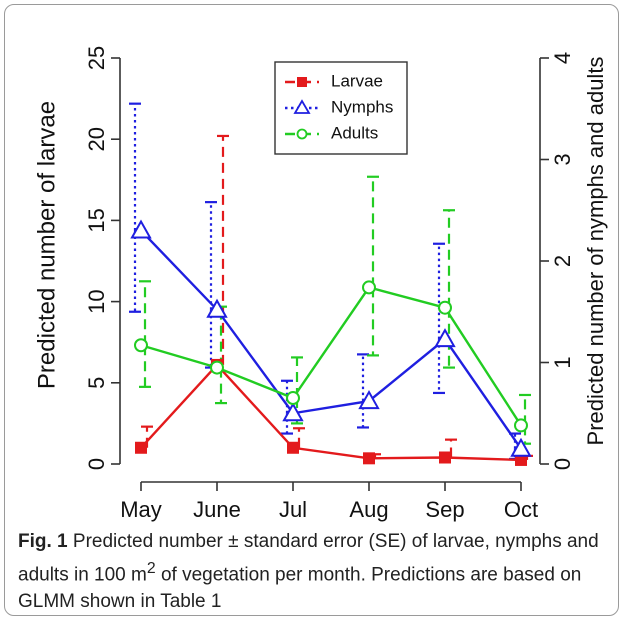 The image size is (625, 622). Describe the element at coordinates (562, 159) in the screenshot. I see `right-tick-label: 3` at that location.